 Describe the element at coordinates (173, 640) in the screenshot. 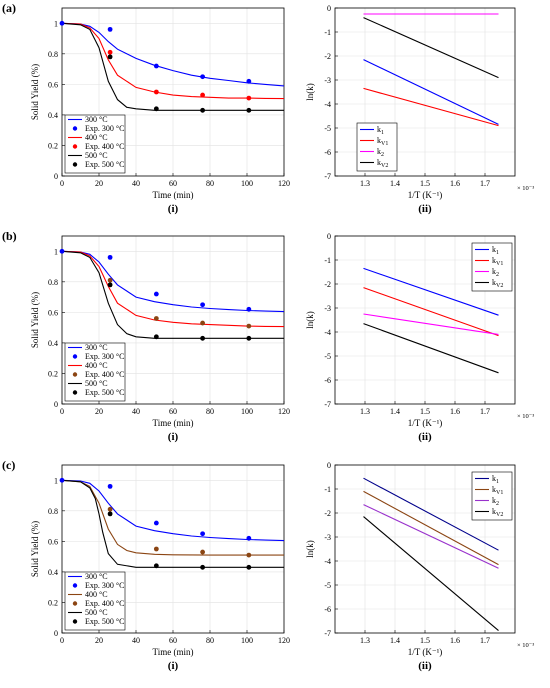

I see `x-tick-label: 60` at that location.